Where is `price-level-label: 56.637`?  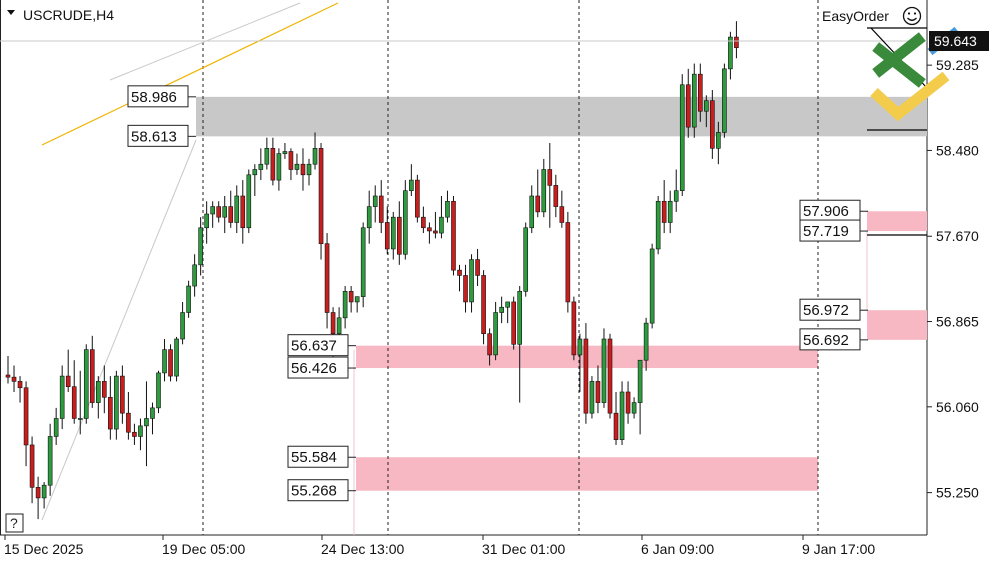 price-level-label: 56.637 is located at coordinates (321, 345).